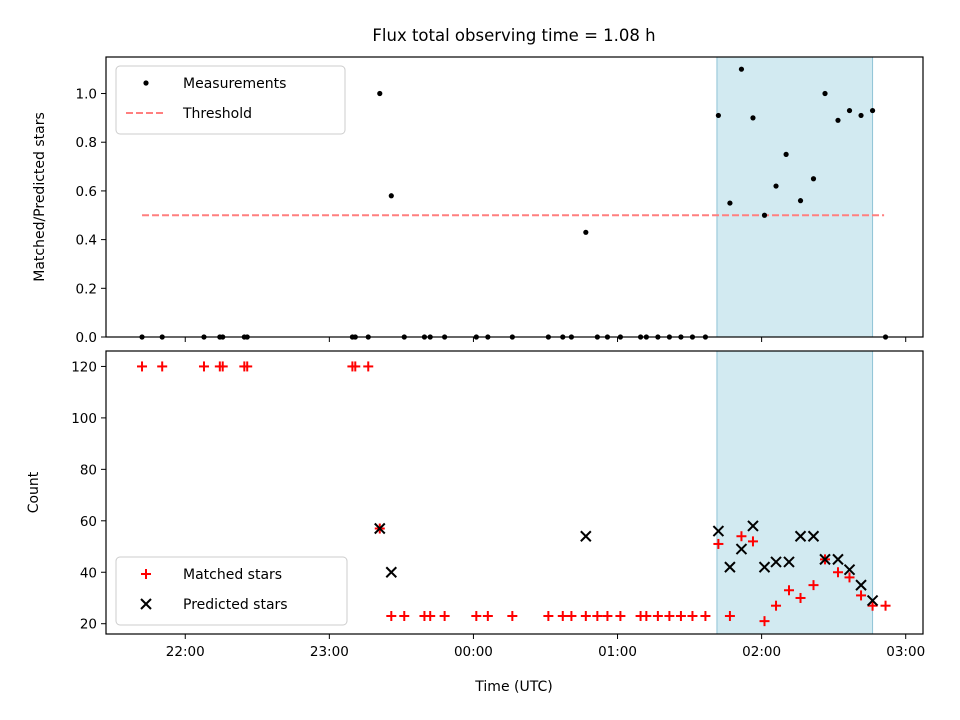 This screenshot has width=960, height=720. What do you see at coordinates (513, 687) in the screenshot?
I see `x-axis-label: Time (UTC)` at bounding box center [513, 687].